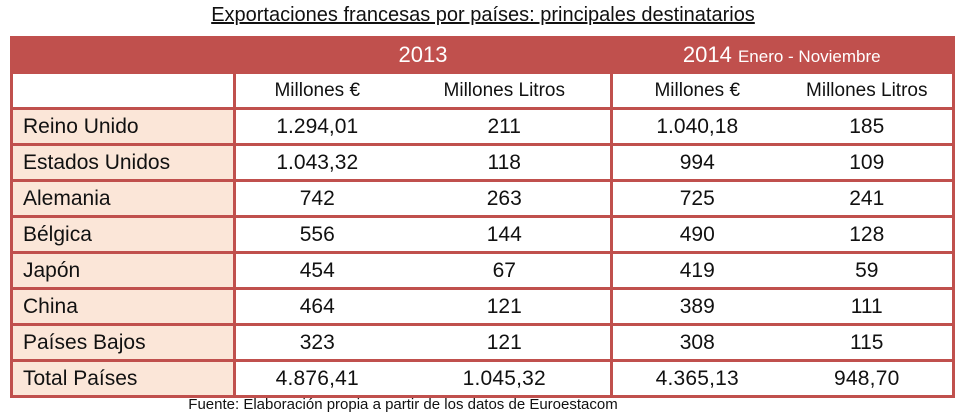 The width and height of the screenshot is (966, 419). I want to click on empty-units-cell, so click(123, 90).